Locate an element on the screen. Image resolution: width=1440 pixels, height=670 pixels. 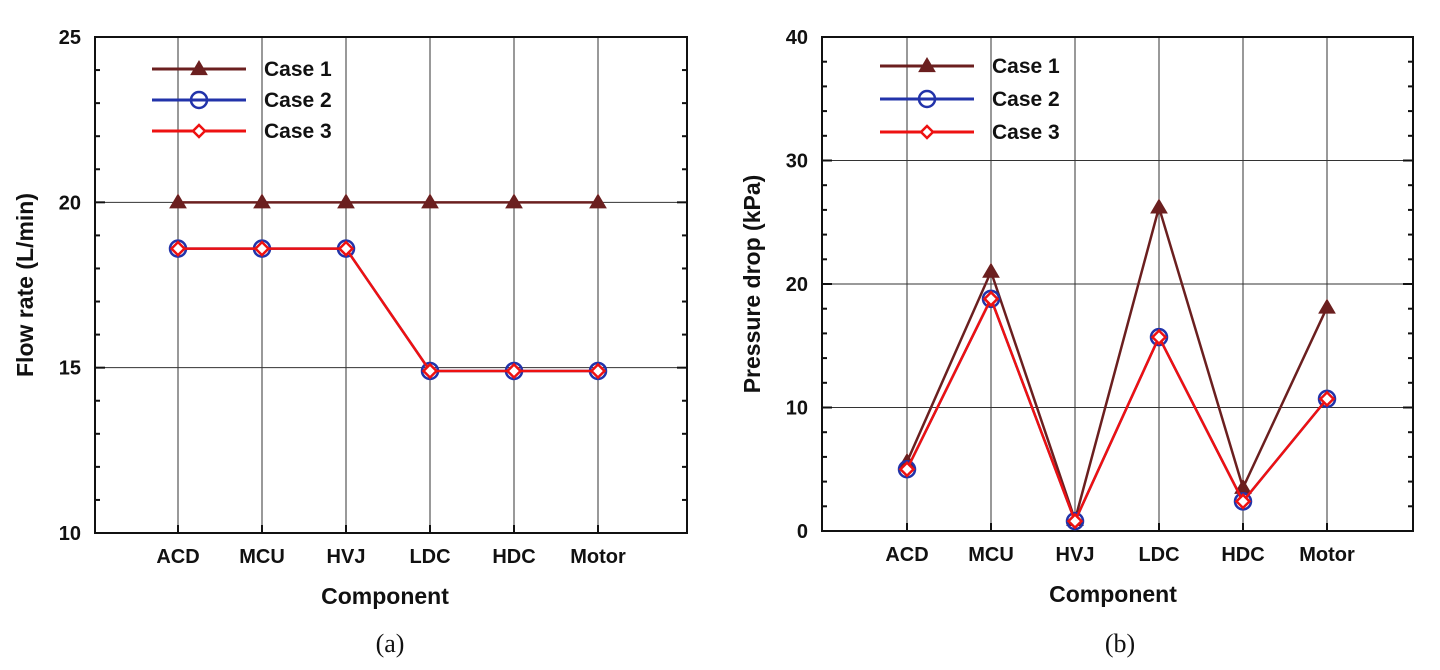
y-axis-title: Flow rate (L/min) is located at coordinates (25, 285).